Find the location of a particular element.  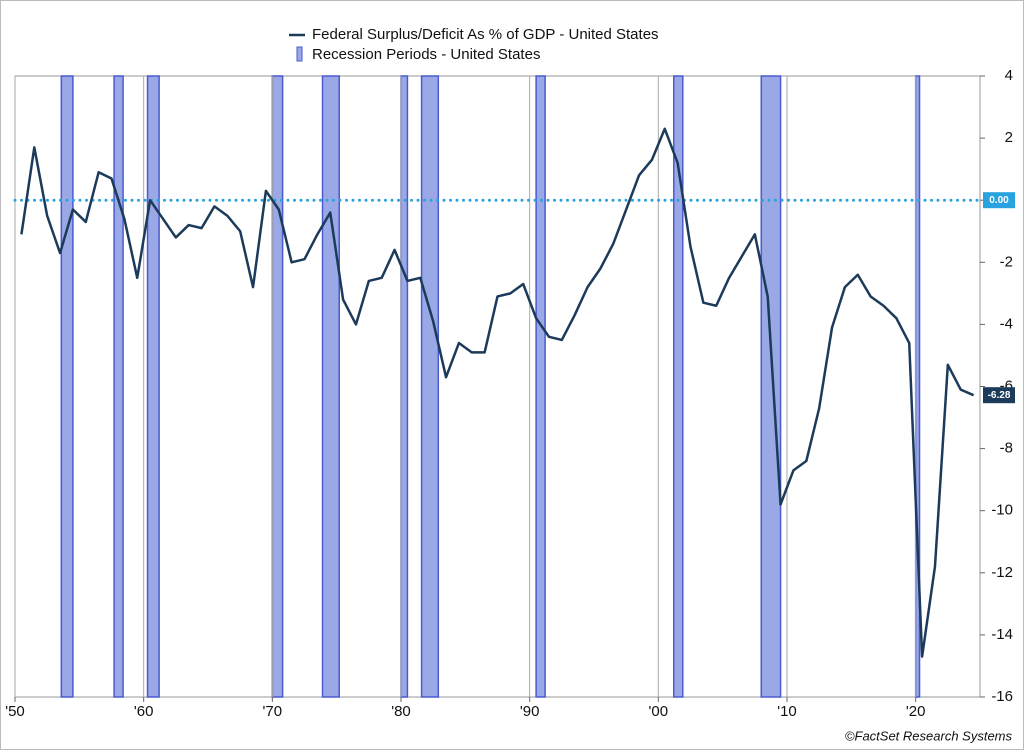

x-tick-label: '20 is located at coordinates (916, 711).